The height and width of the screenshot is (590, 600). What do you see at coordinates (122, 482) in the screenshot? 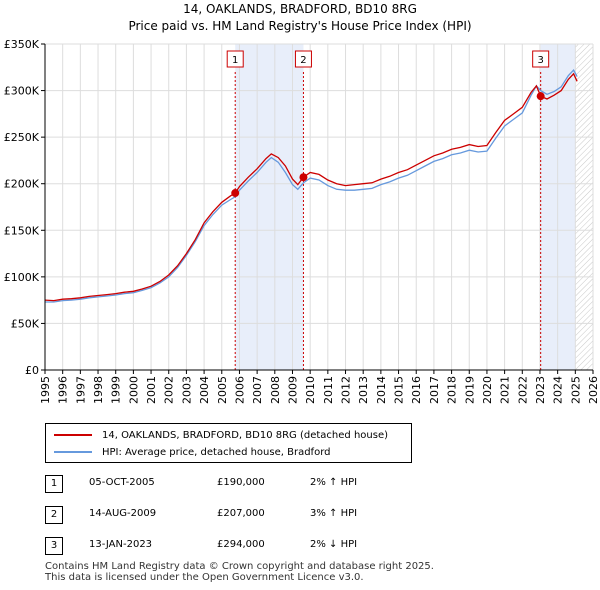
I see `transaction-date: 05-OCT-2005` at bounding box center [122, 482].